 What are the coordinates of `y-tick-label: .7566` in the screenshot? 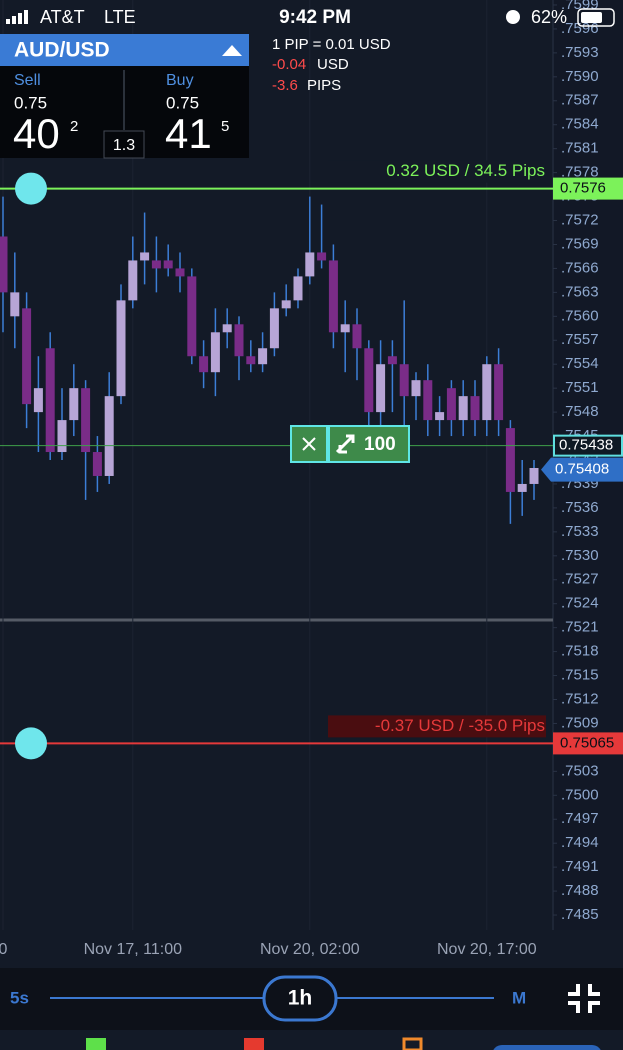 It's located at (580, 267).